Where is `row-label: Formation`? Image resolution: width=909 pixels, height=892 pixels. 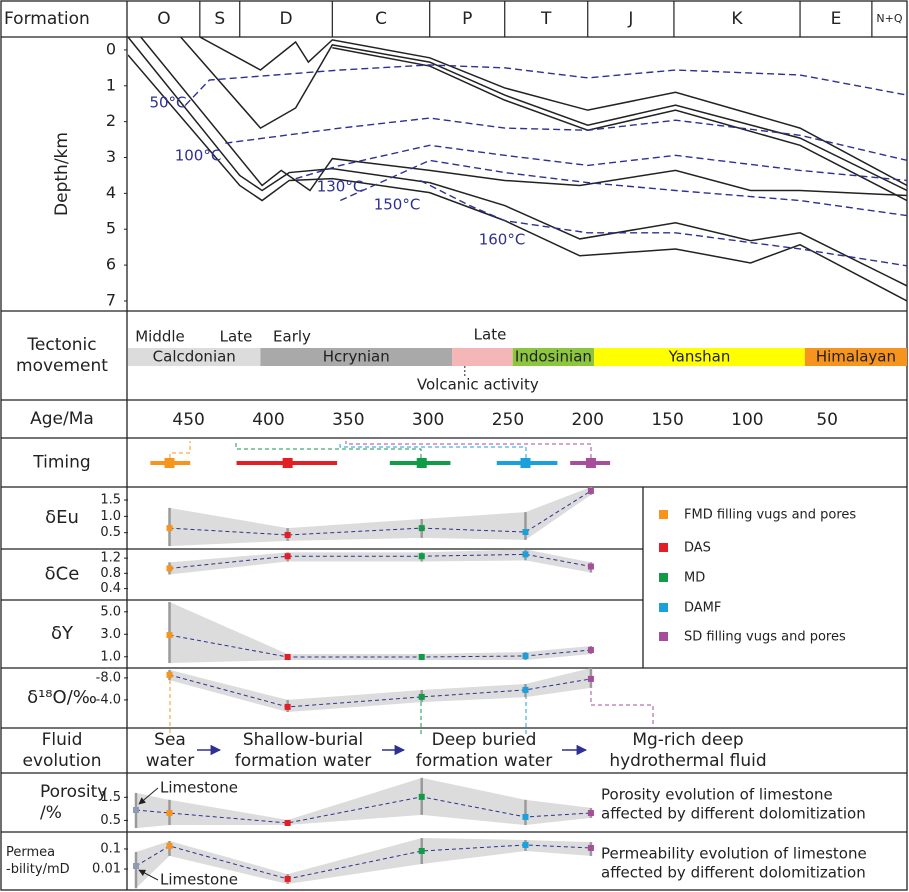
row-label: Formation is located at coordinates (47, 19).